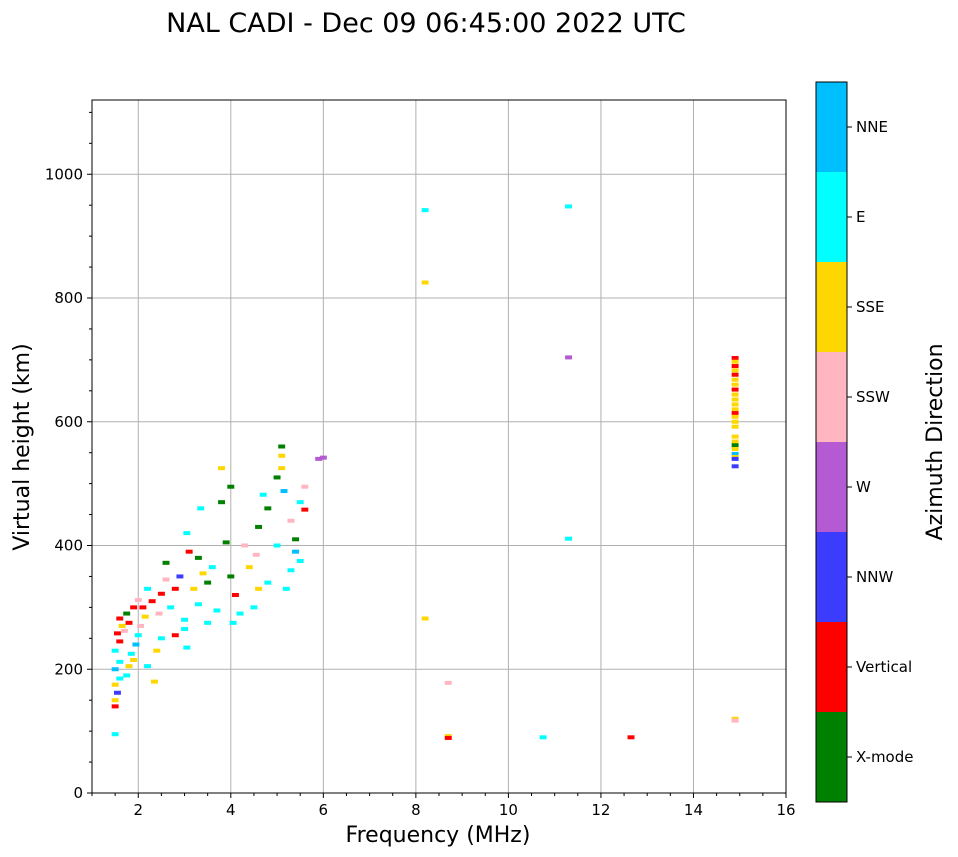 Image resolution: width=958 pixels, height=857 pixels. Describe the element at coordinates (68, 669) in the screenshot. I see `y-tick-label: 200` at that location.